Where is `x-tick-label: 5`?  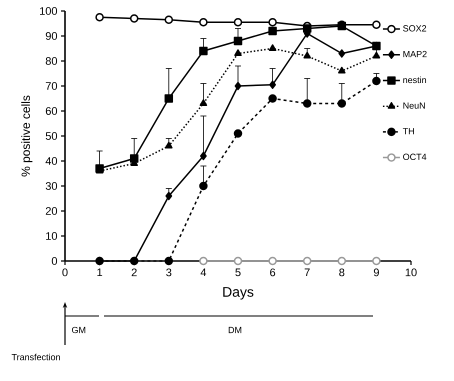
x-tick-label: 5 is located at coordinates (238, 272).